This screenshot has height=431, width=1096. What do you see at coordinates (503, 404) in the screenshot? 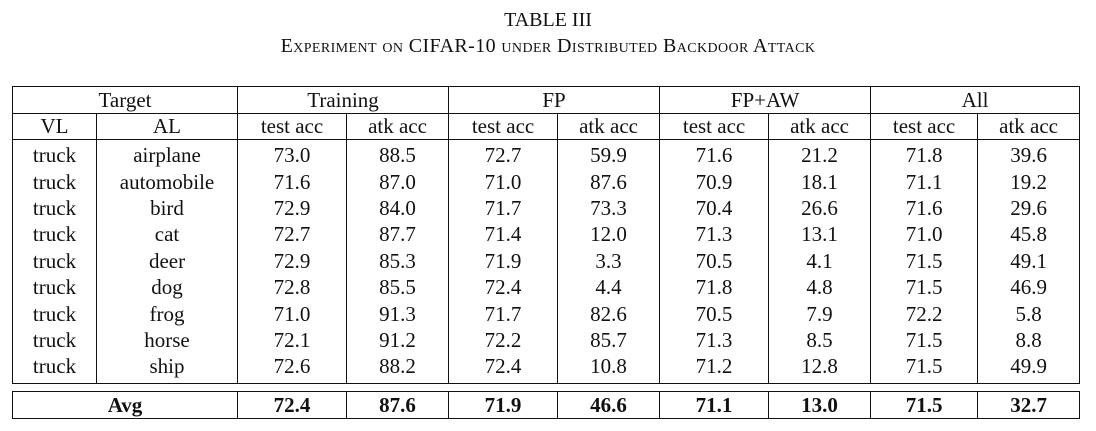
I see `avg-fp-test-acc: 71.9` at bounding box center [503, 404].